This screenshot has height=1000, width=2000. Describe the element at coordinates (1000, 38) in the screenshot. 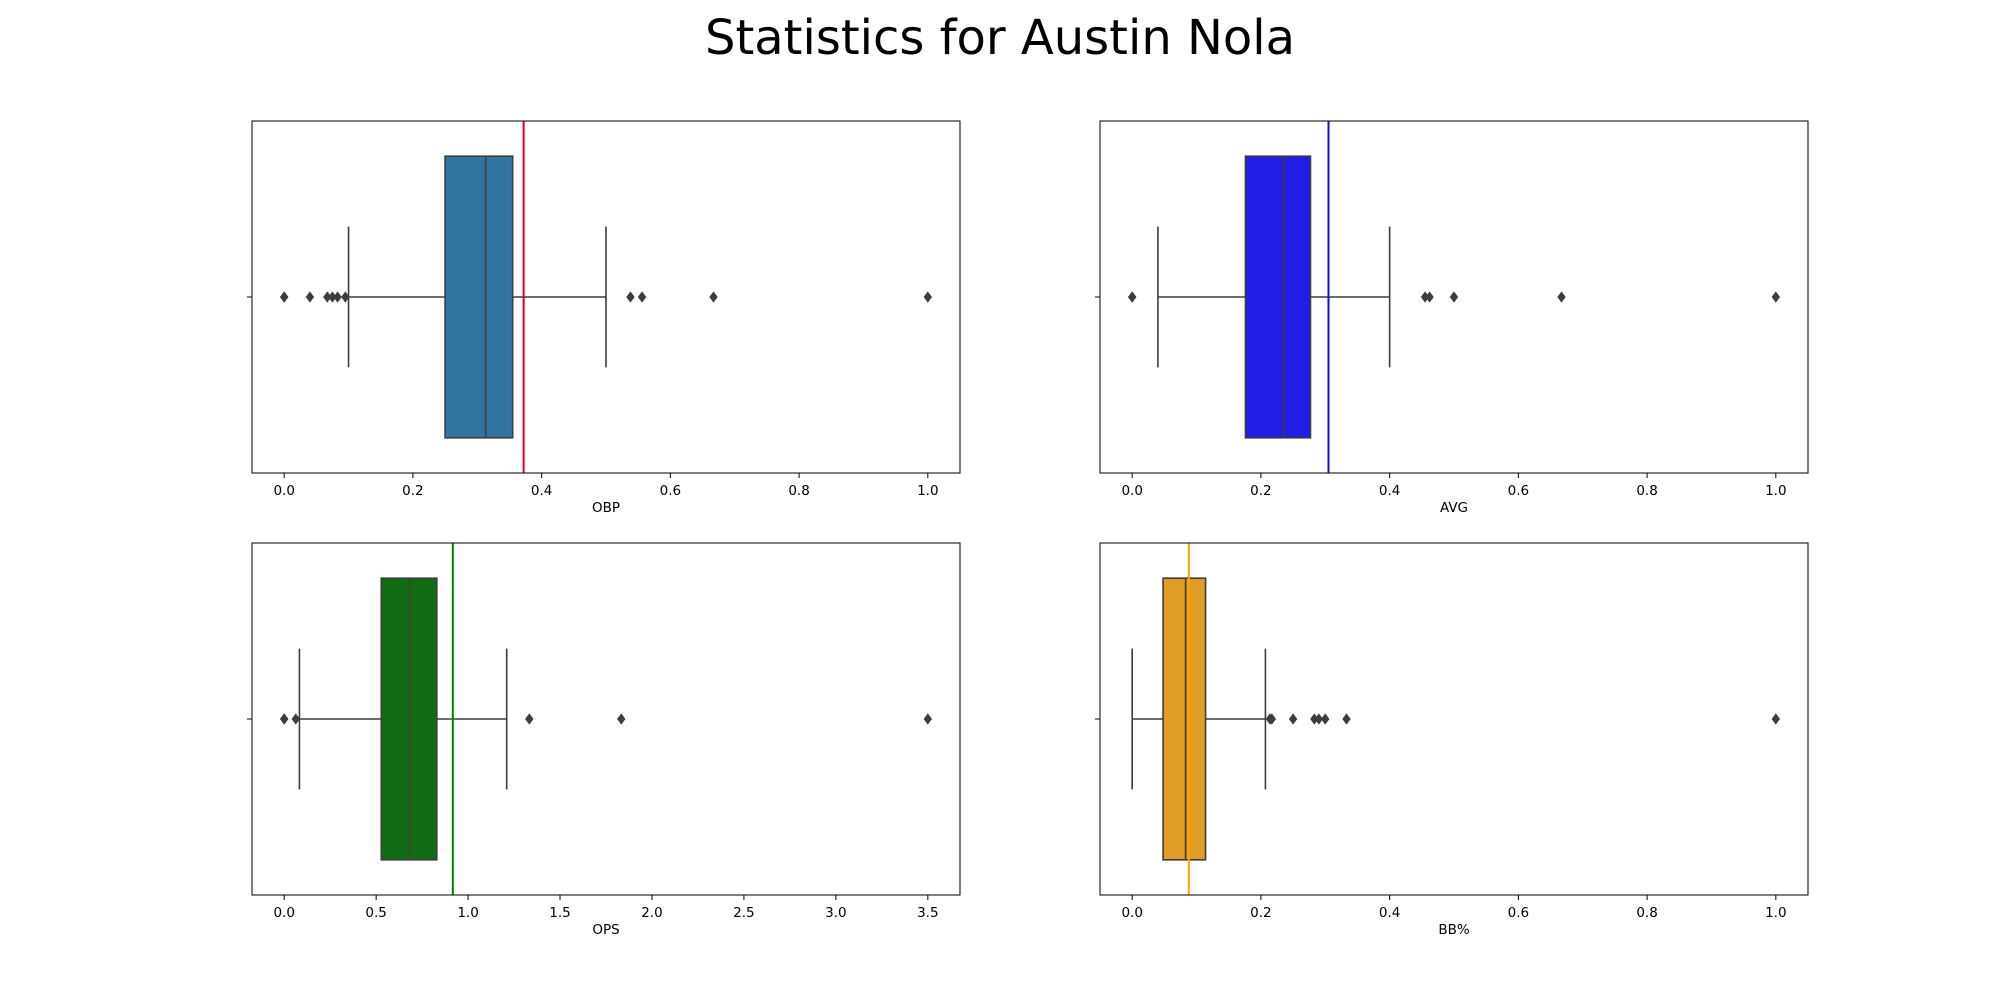

I see `figure-title: Statistics for Austin Nola` at that location.